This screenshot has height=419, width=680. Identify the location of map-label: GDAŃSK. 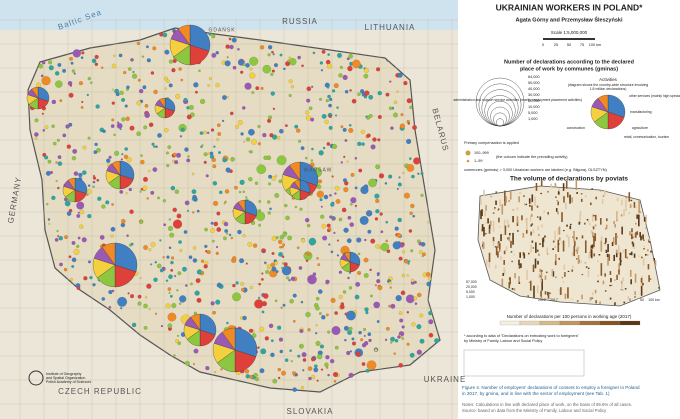
(221, 29).